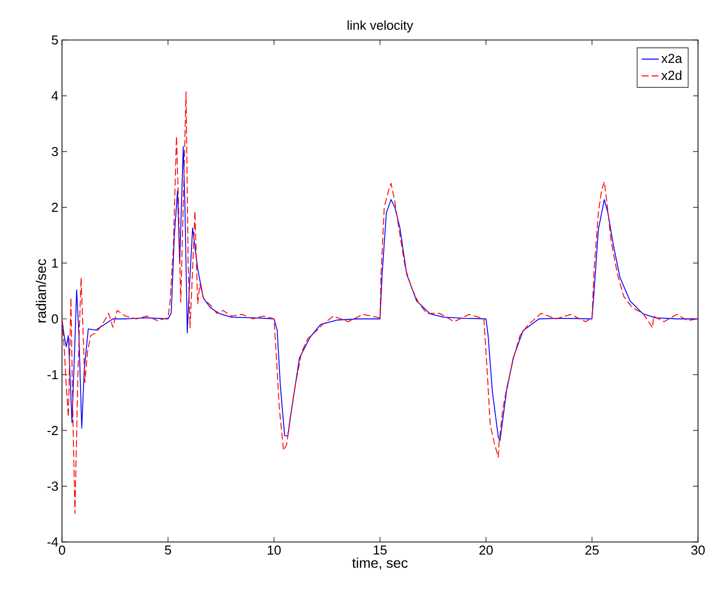 Image resolution: width=709 pixels, height=596 pixels. What do you see at coordinates (380, 550) in the screenshot?
I see `x-tick-label: 15` at bounding box center [380, 550].